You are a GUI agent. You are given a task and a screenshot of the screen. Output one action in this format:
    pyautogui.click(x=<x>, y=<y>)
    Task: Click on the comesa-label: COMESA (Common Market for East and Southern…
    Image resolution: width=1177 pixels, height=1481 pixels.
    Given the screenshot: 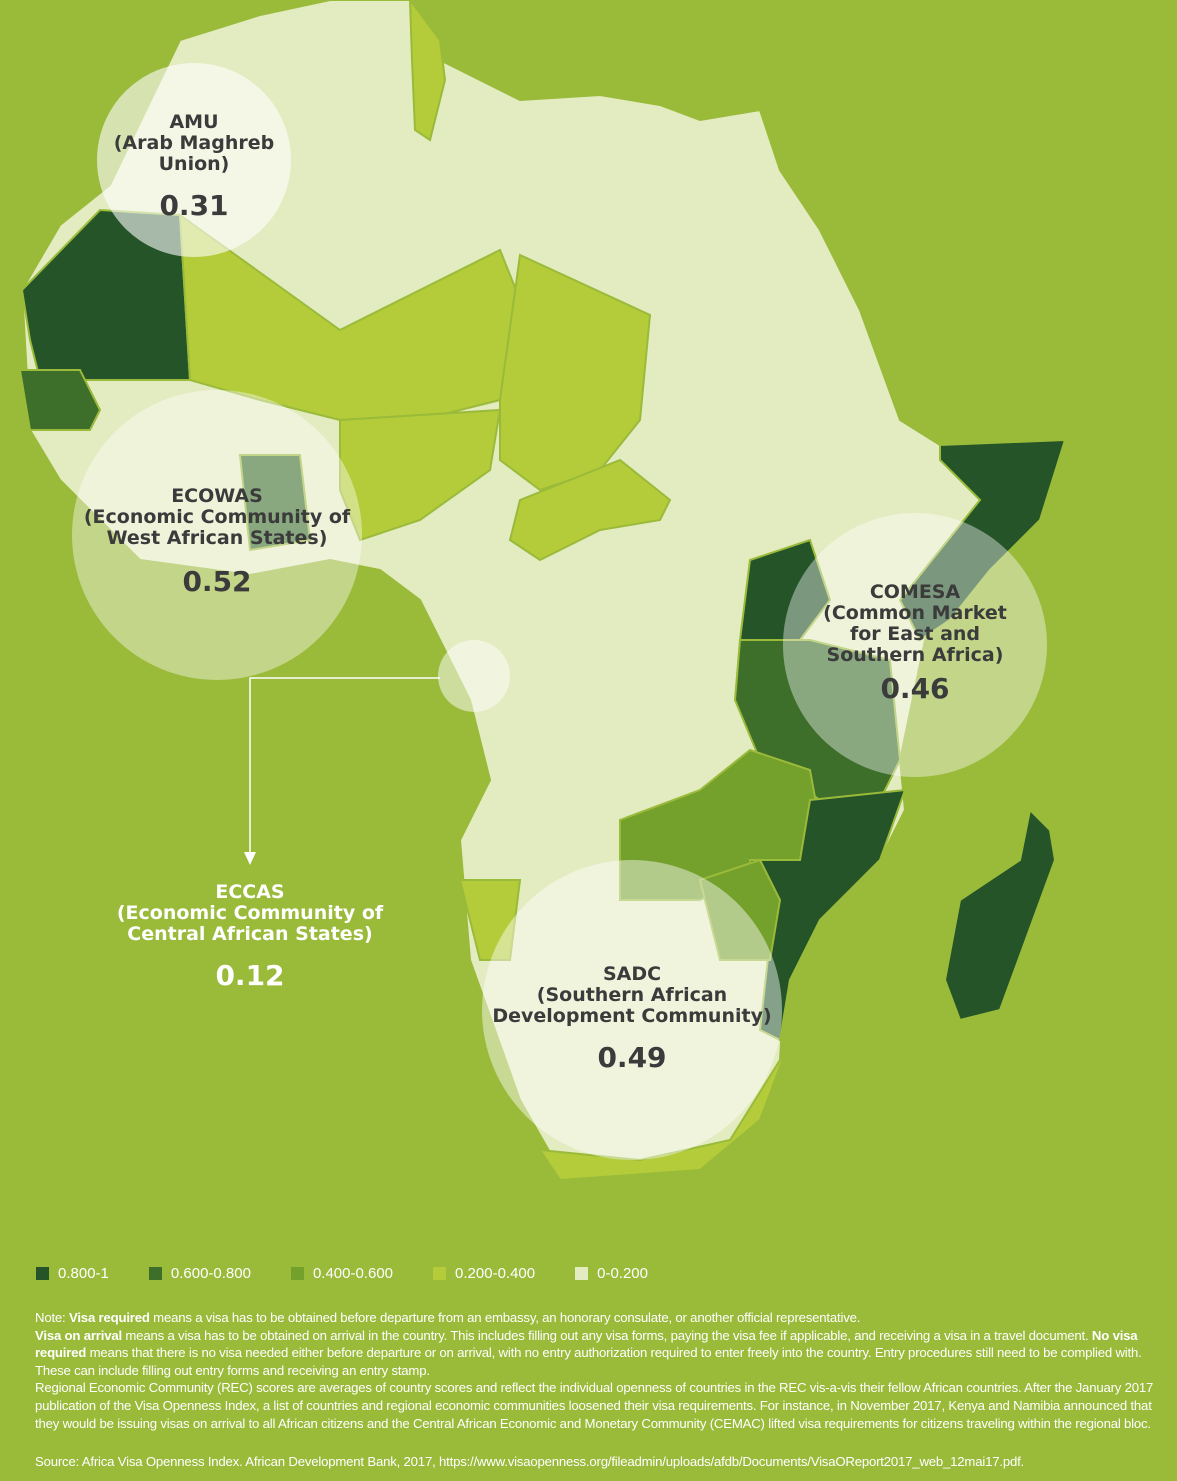 What is the action you would take?
    pyautogui.click(x=915, y=643)
    